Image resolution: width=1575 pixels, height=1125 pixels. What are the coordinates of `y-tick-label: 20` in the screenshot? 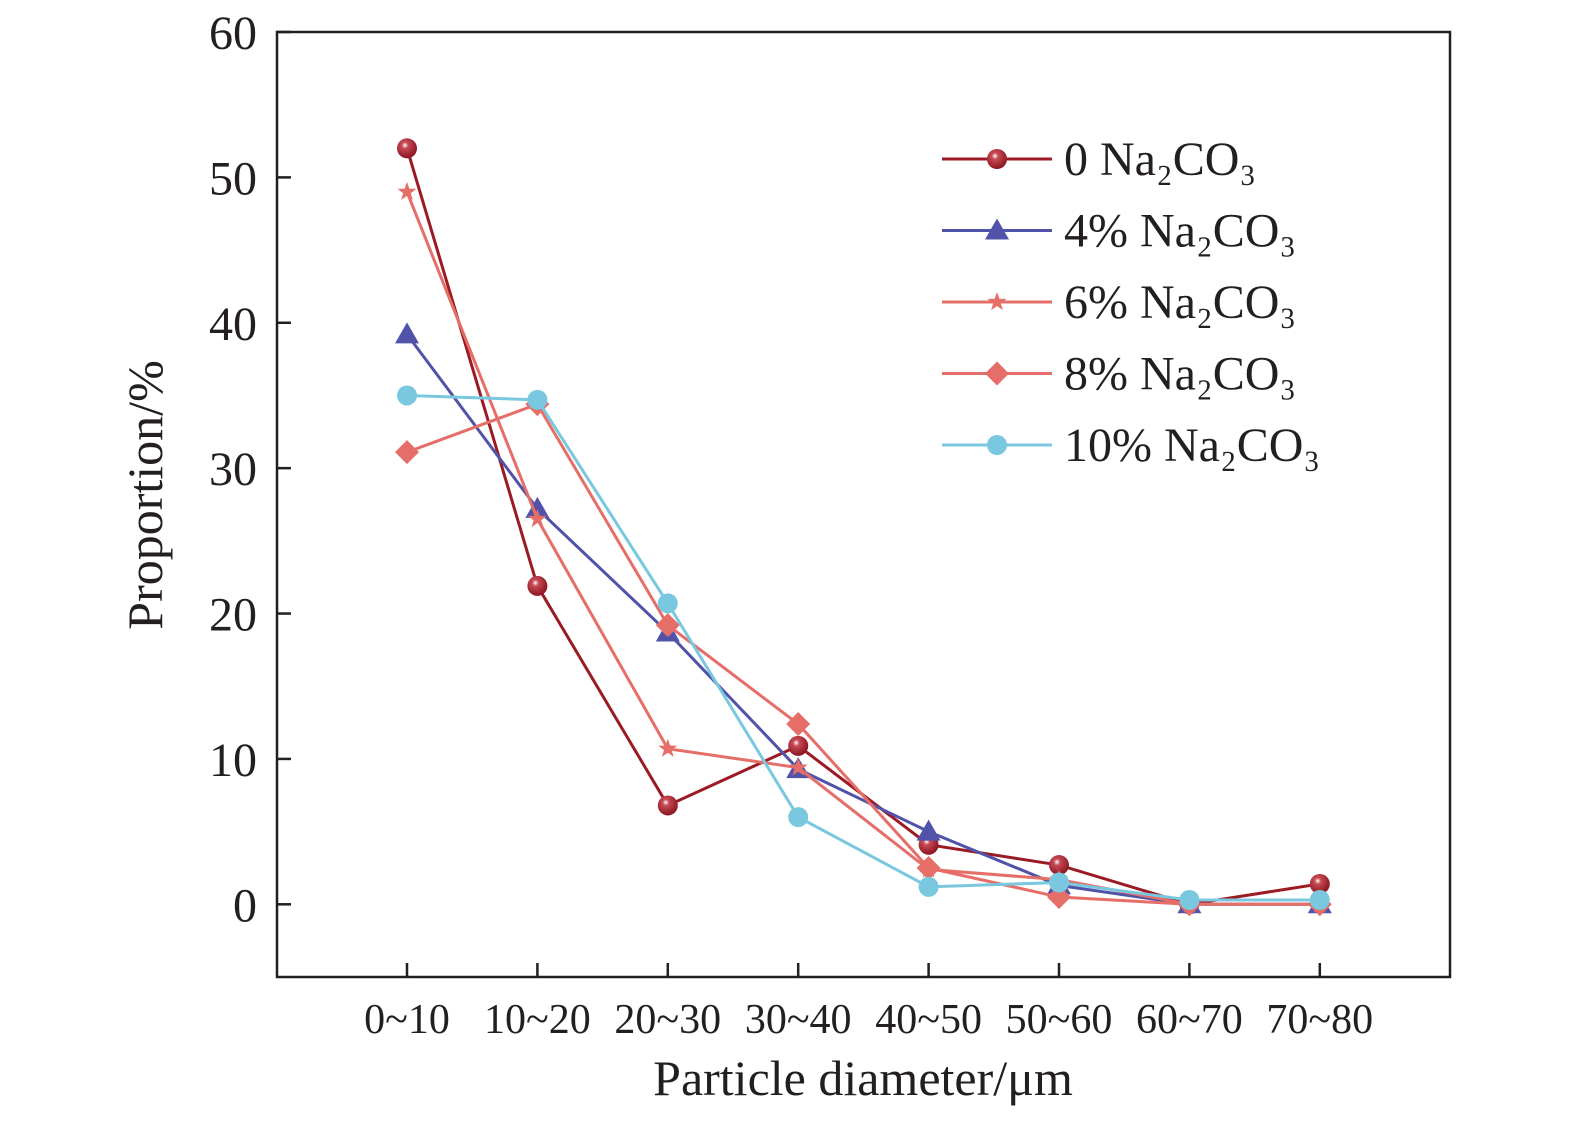 It's located at (233, 615).